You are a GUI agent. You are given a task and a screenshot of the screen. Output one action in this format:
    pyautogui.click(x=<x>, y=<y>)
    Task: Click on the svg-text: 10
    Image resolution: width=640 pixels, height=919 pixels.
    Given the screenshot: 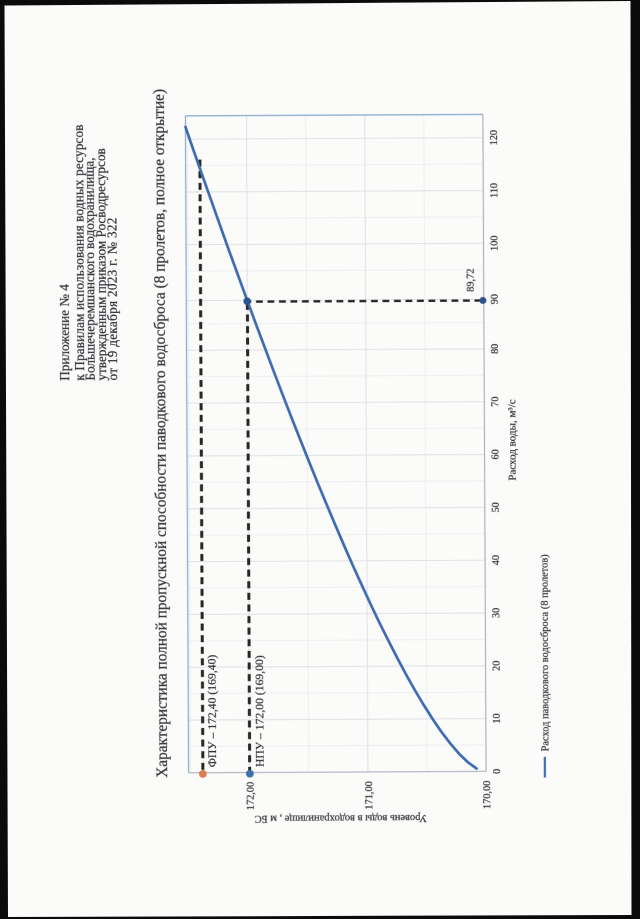 What is the action you would take?
    pyautogui.click(x=497, y=718)
    